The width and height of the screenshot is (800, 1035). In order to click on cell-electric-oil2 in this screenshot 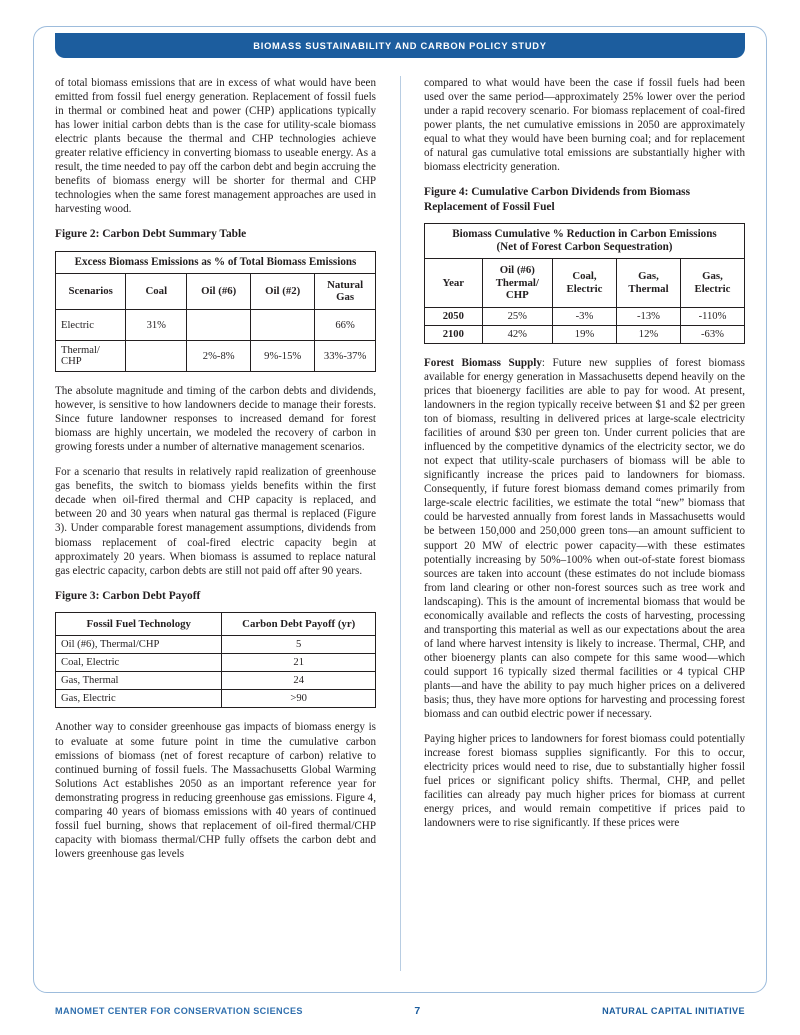, I will do `click(283, 325)`.